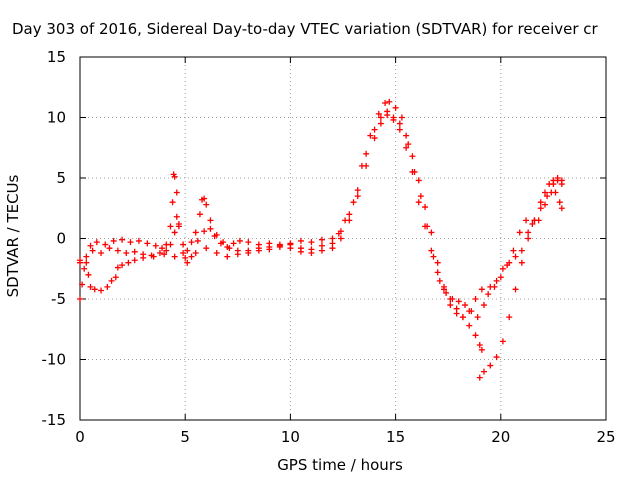 Image resolution: width=640 pixels, height=480 pixels. What do you see at coordinates (185, 437) in the screenshot?
I see `x-tick-label: 5` at bounding box center [185, 437].